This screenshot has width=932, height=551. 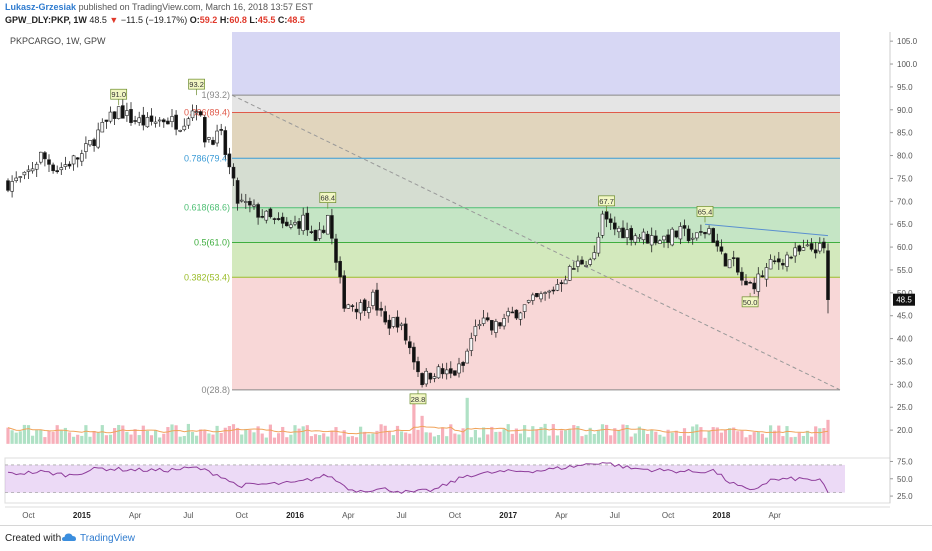 I want to click on rsi-tick-label: 25.0, so click(x=905, y=496).